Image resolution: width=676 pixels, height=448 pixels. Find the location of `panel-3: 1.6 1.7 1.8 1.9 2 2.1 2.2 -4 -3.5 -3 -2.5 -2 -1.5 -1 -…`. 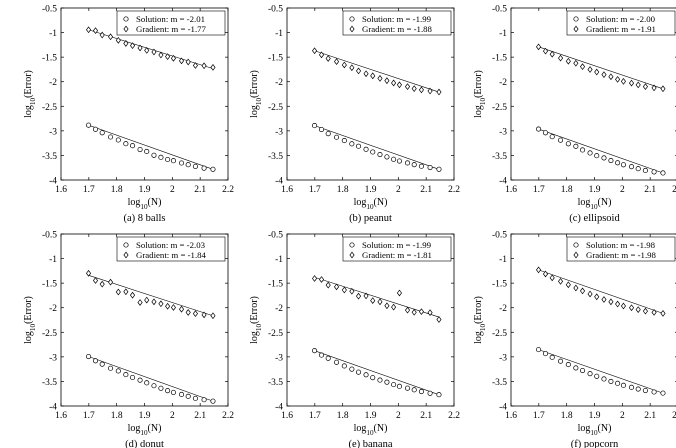

panel-3: 1.6 1.7 1.8 1.9 2 2.1 2.2 -4 -3.5 -3 -2.5 -2 -1.5 -1 -… is located at coordinates (574, 114).